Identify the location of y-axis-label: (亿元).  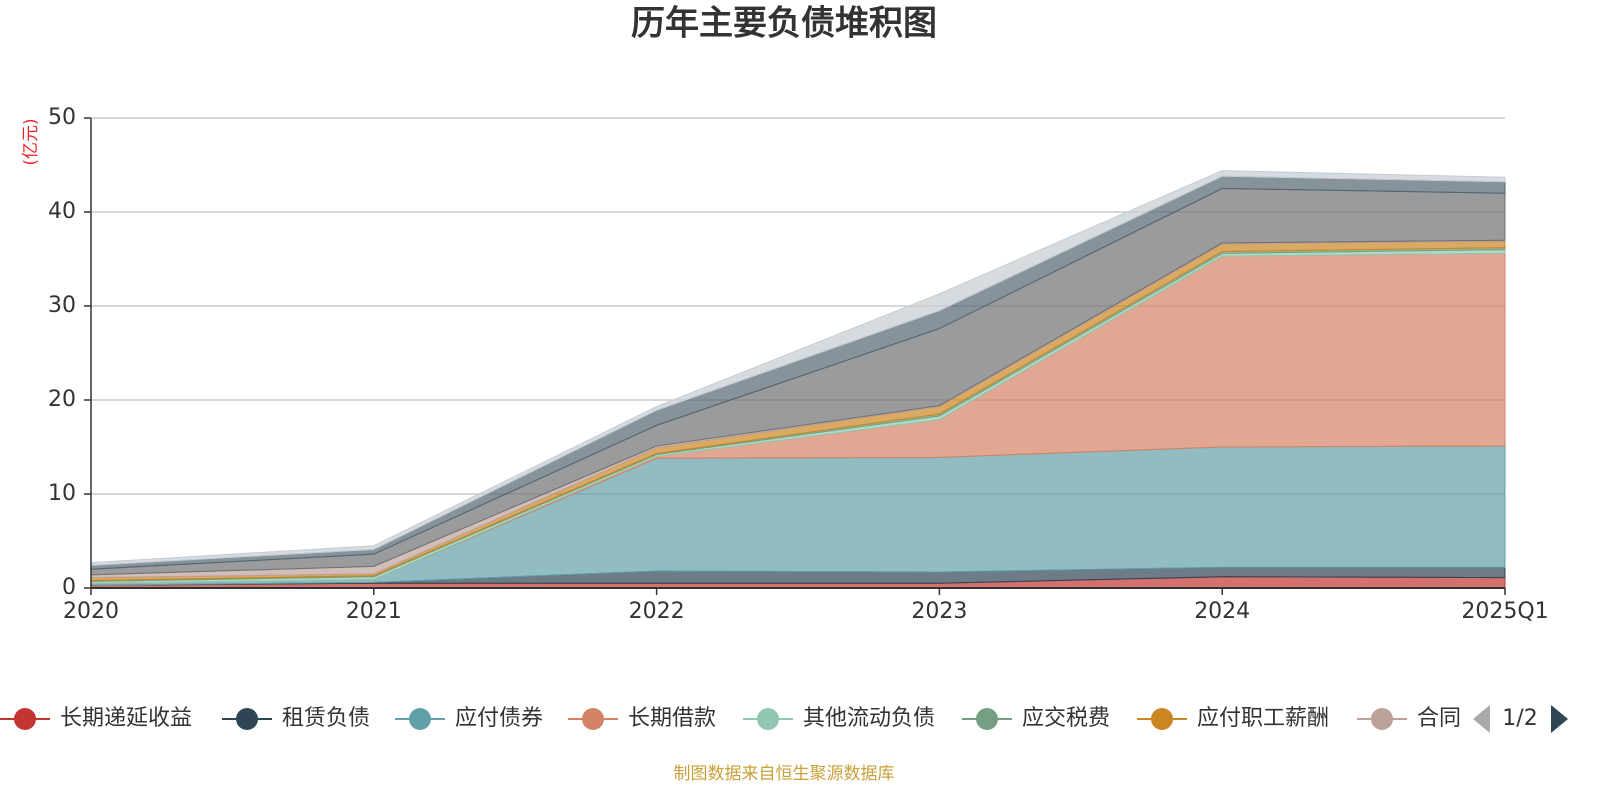
(31, 141).